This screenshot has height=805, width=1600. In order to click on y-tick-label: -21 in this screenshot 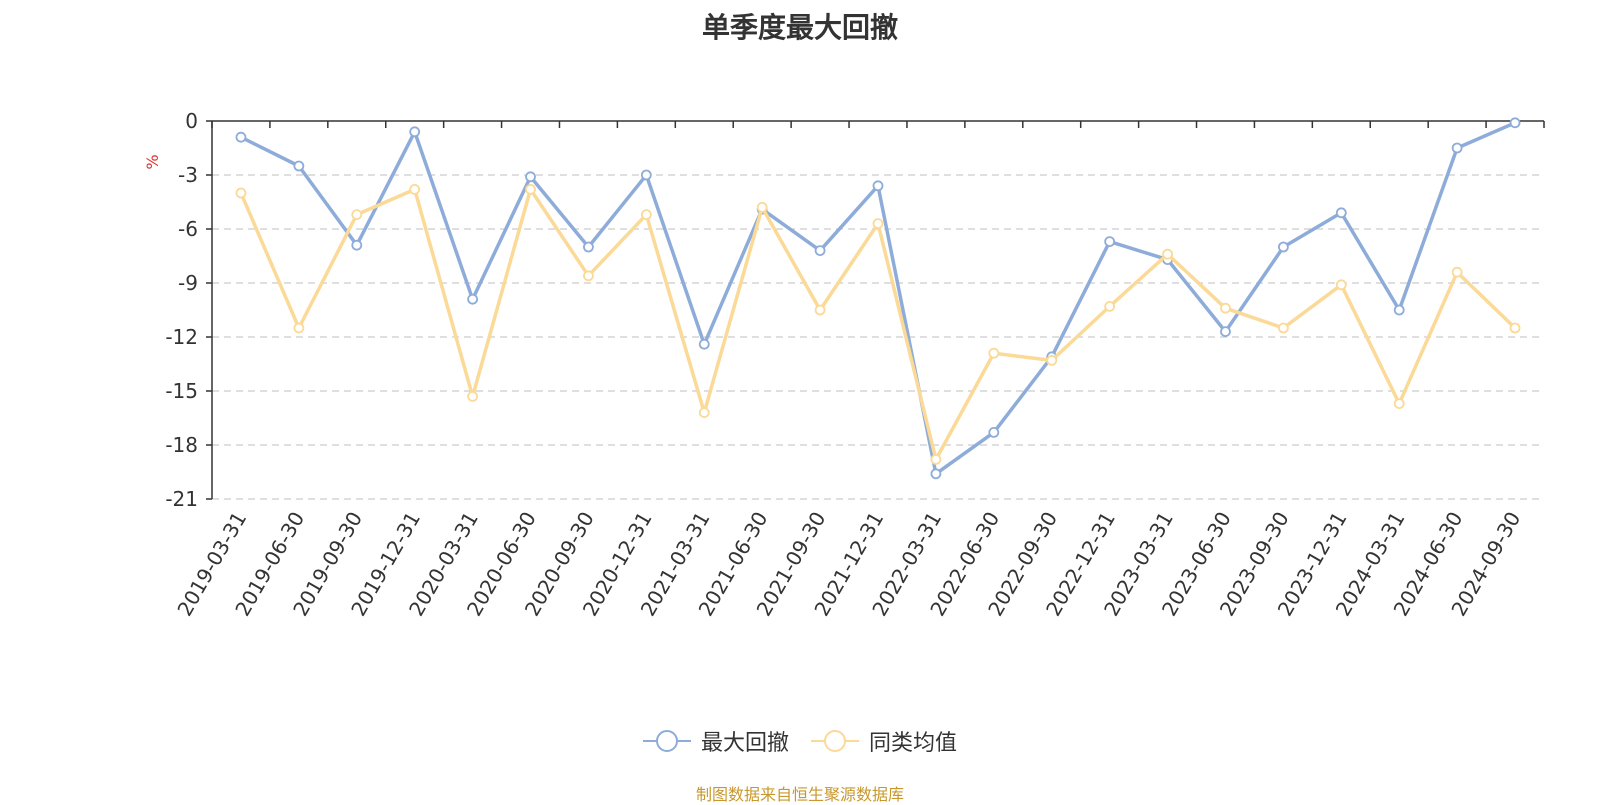, I will do `click(181, 499)`.